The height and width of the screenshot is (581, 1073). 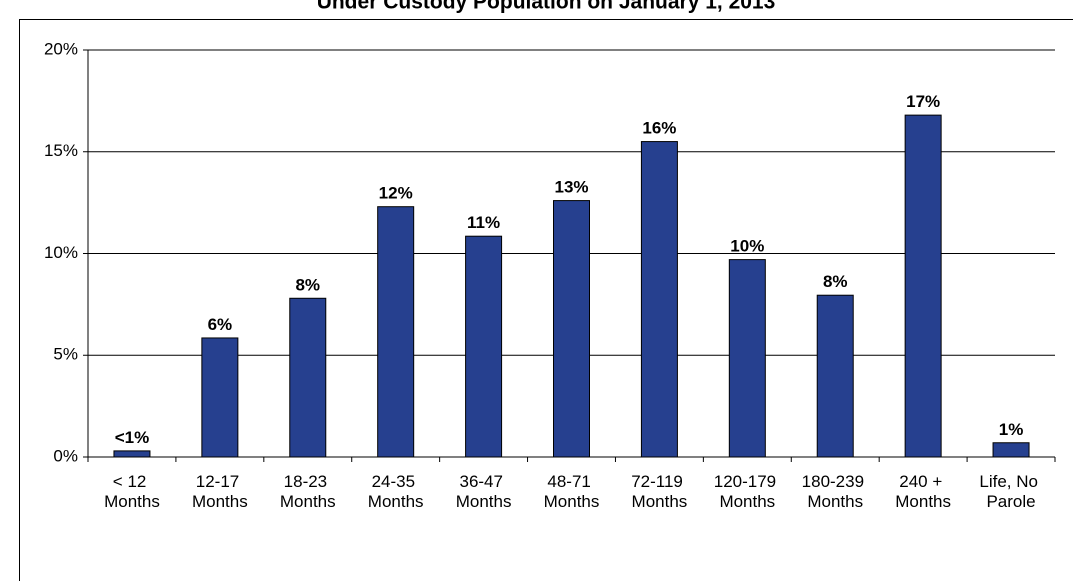 I want to click on data-label: 6%, so click(x=220, y=324).